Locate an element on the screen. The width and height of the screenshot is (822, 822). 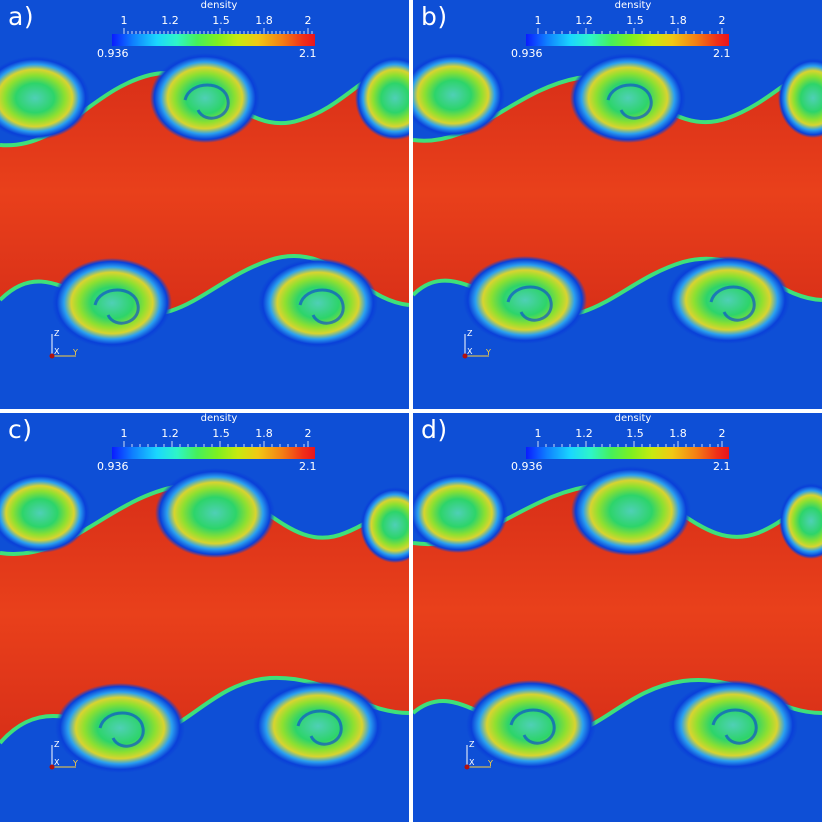
panel-label: b) is located at coordinates (434, 16).